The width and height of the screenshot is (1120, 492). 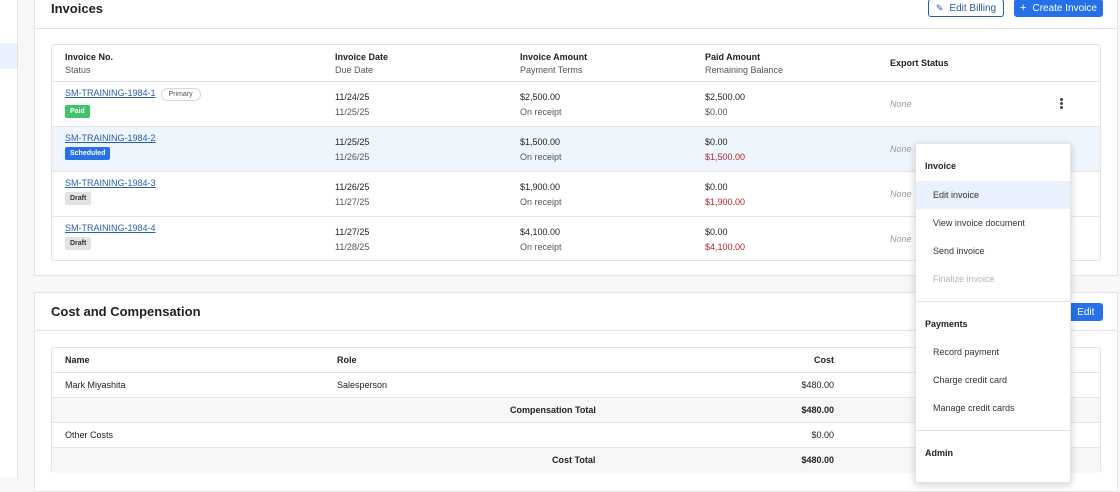 What do you see at coordinates (939, 453) in the screenshot?
I see `menu-section-admin: Admin` at bounding box center [939, 453].